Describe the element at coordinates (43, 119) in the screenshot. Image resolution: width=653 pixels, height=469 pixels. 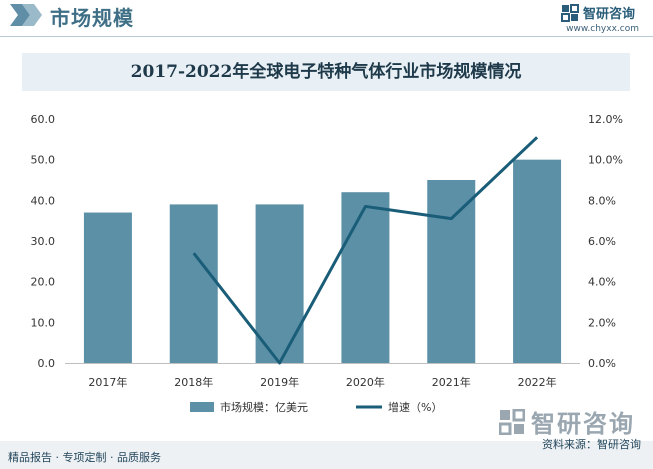
I see `y-left-tick-label: 60.0` at that location.